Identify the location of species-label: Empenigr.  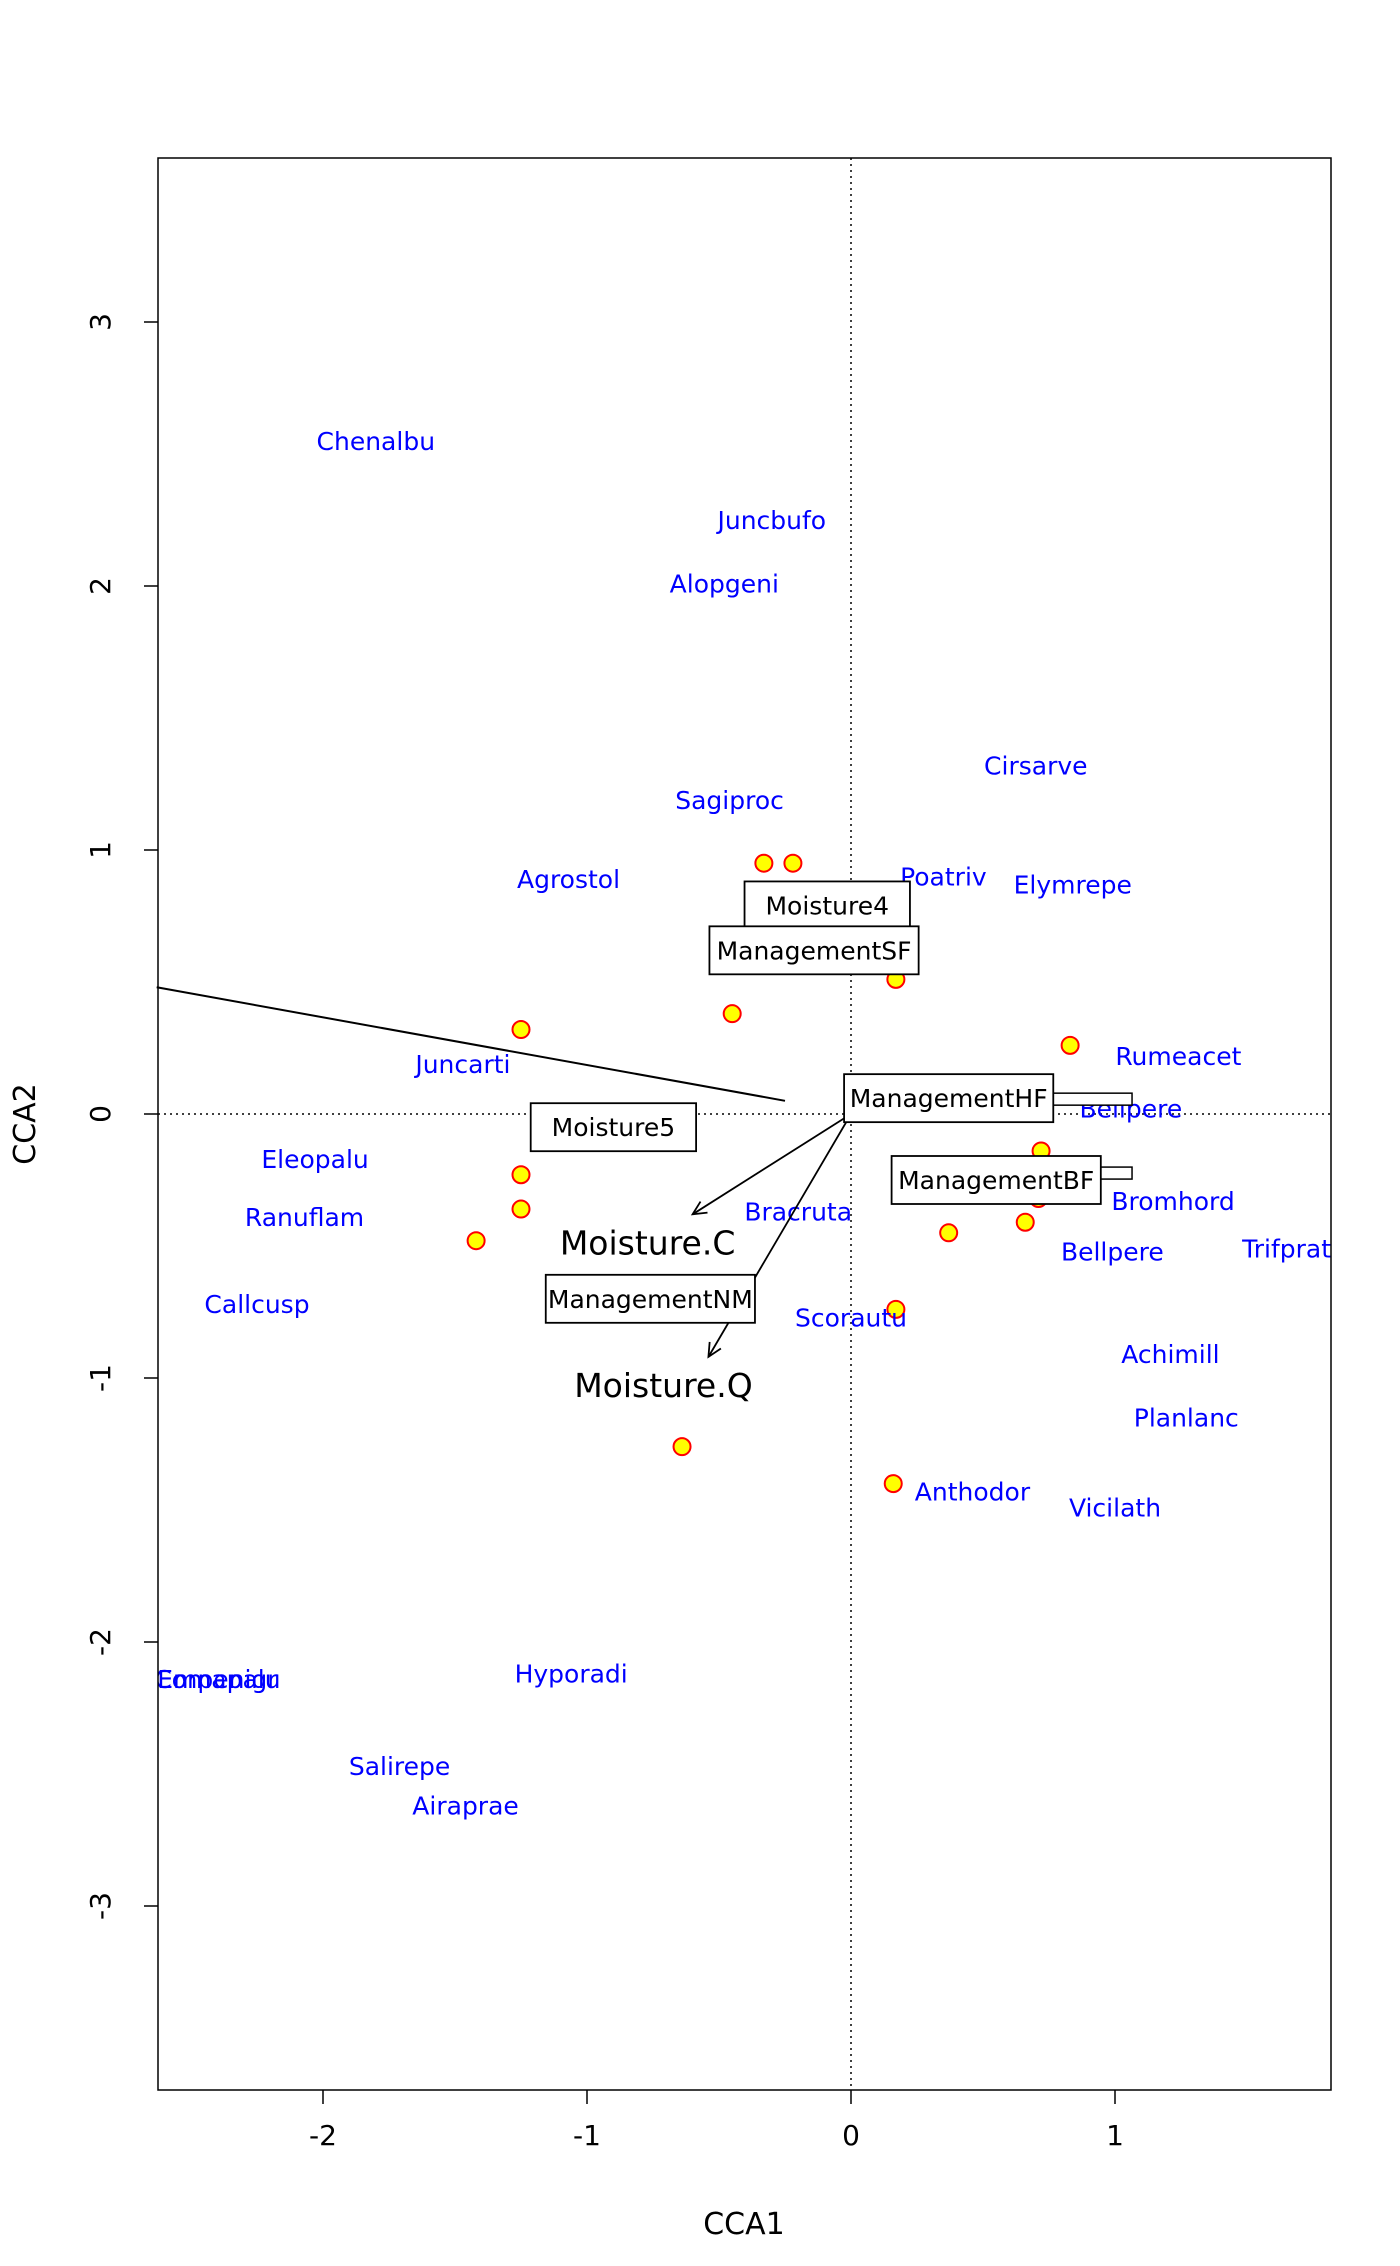
(217, 1679).